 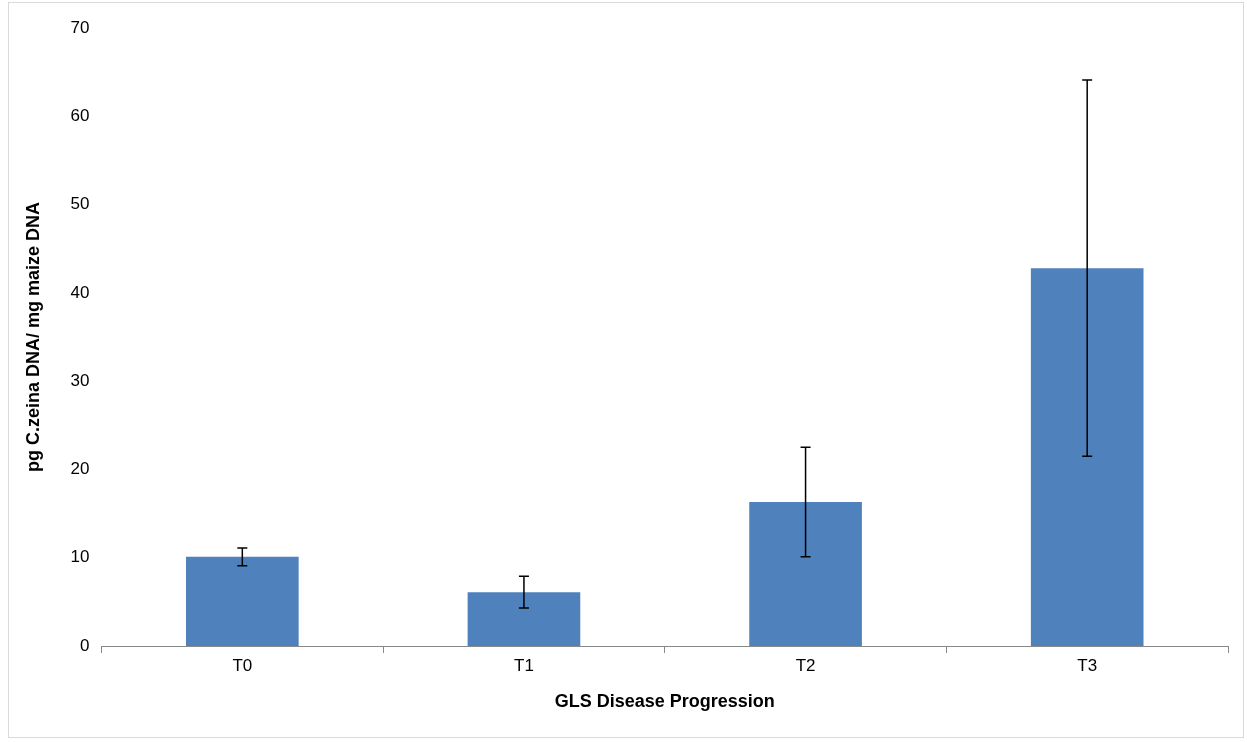 I want to click on y-tick-label: 60, so click(x=80, y=115).